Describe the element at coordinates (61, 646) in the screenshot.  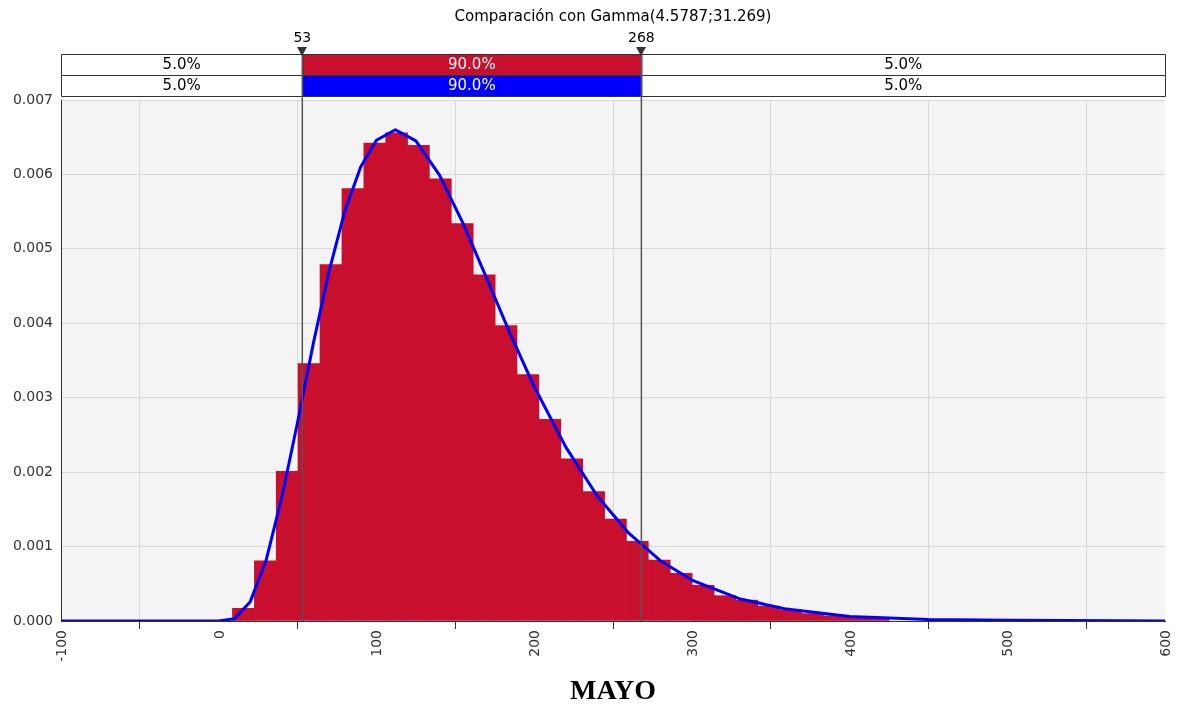
I see `x-tick-label: -100` at that location.